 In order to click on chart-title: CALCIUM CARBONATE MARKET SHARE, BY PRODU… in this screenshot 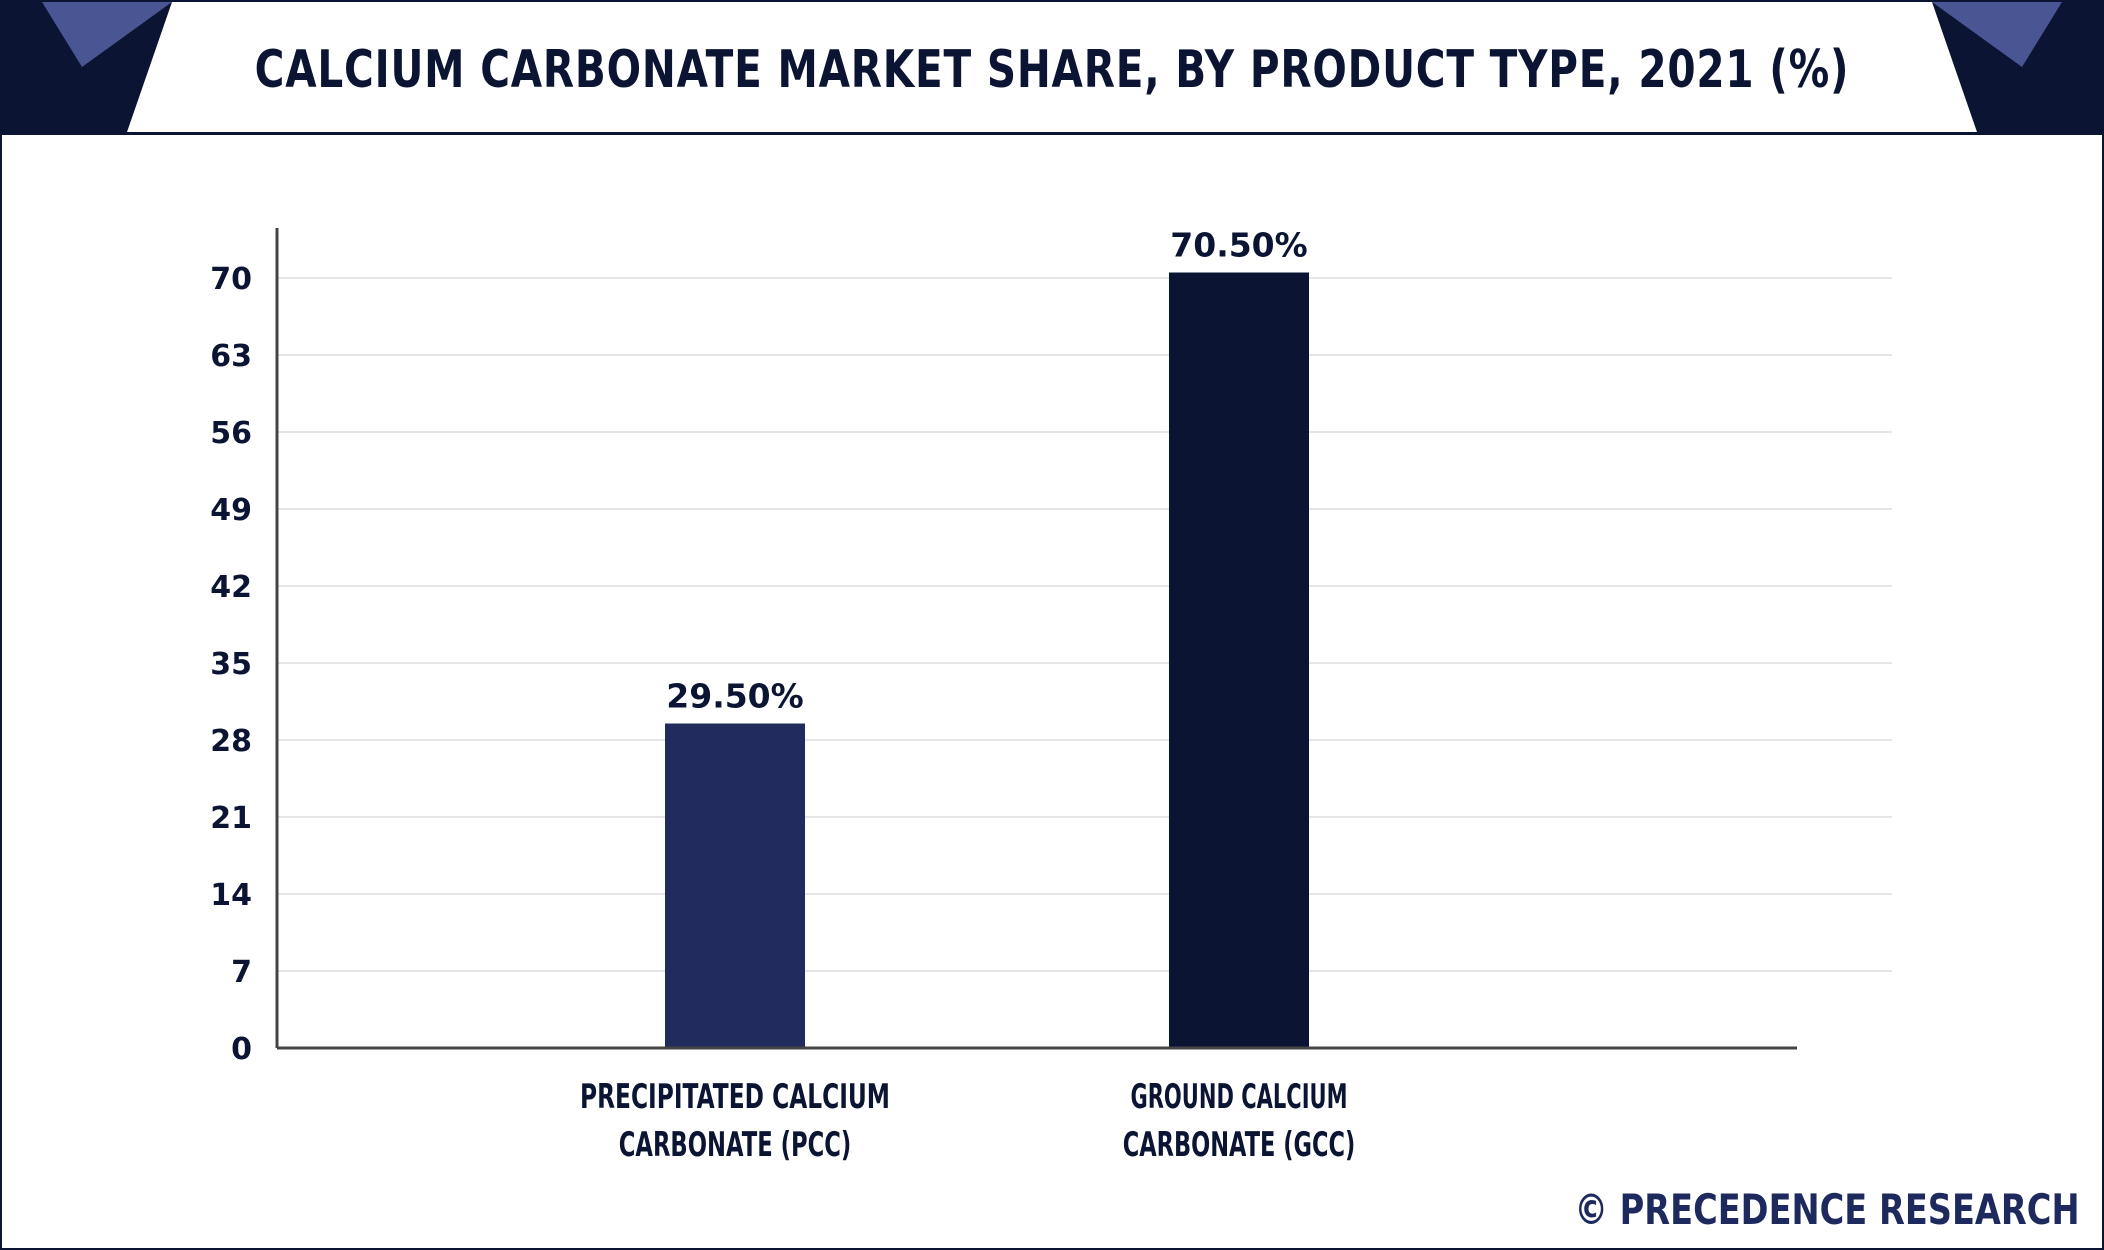, I will do `click(1052, 70)`.